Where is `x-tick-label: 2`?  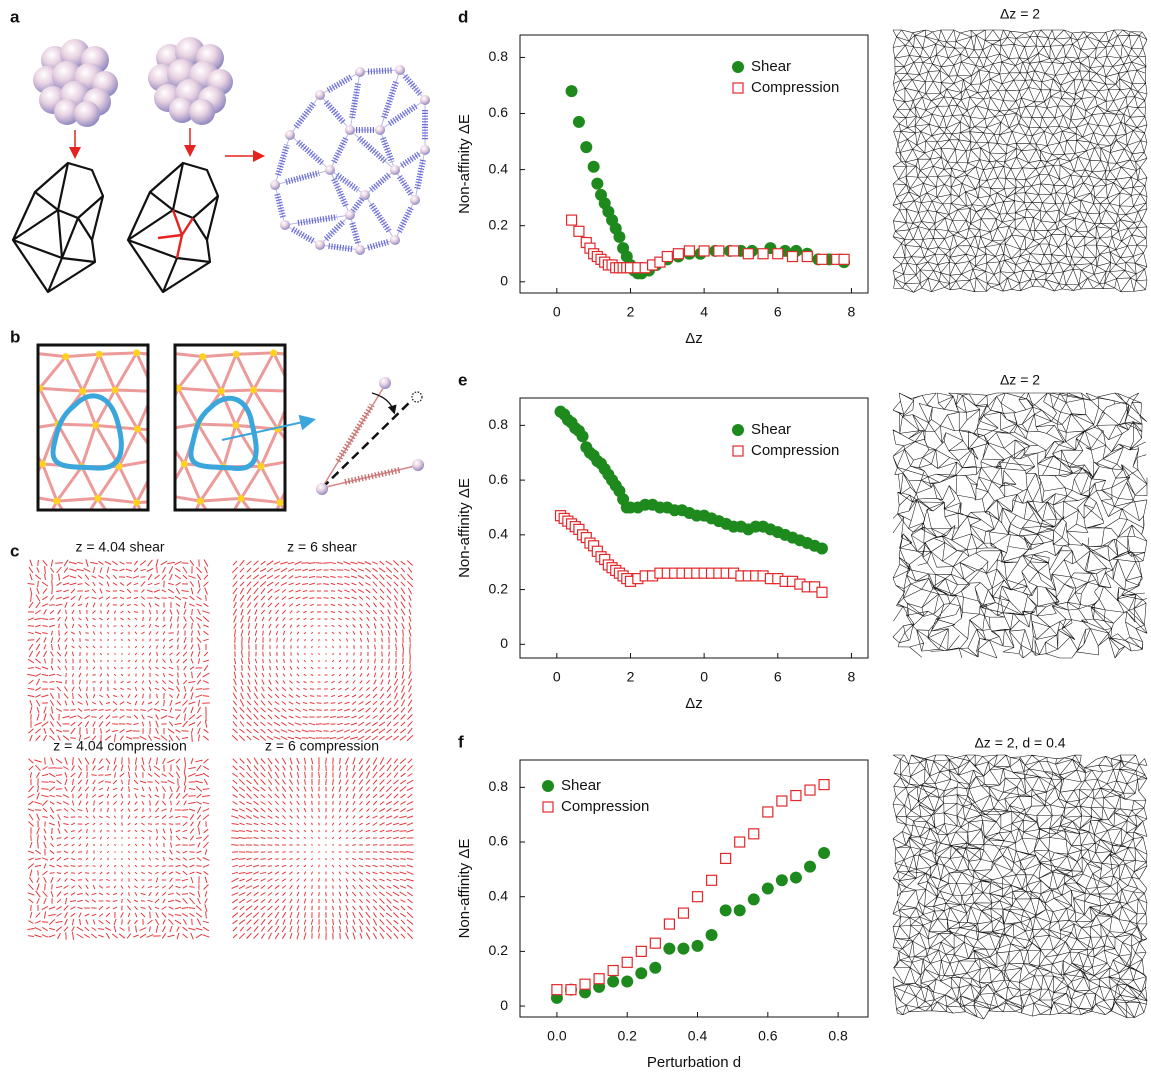 x-tick-label: 2 is located at coordinates (631, 677).